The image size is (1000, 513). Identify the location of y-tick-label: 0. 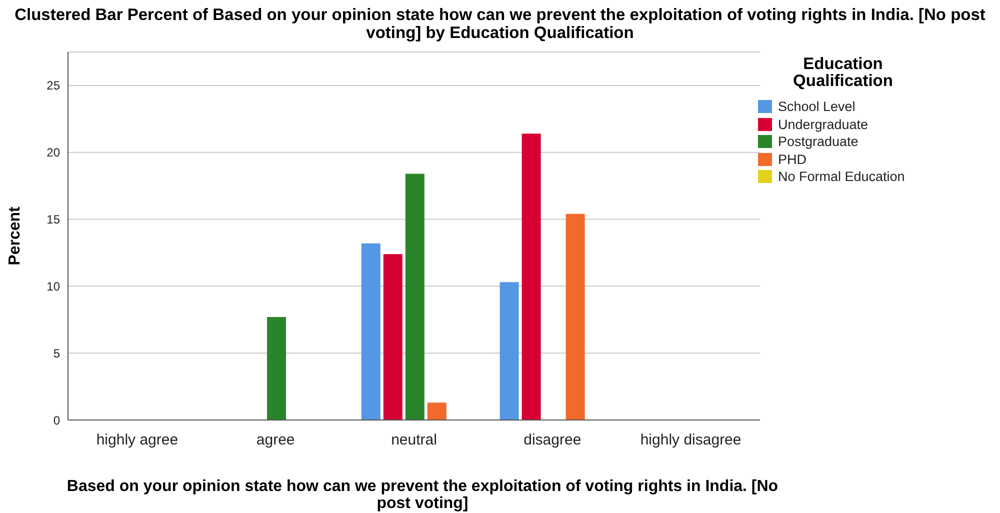
(56, 420).